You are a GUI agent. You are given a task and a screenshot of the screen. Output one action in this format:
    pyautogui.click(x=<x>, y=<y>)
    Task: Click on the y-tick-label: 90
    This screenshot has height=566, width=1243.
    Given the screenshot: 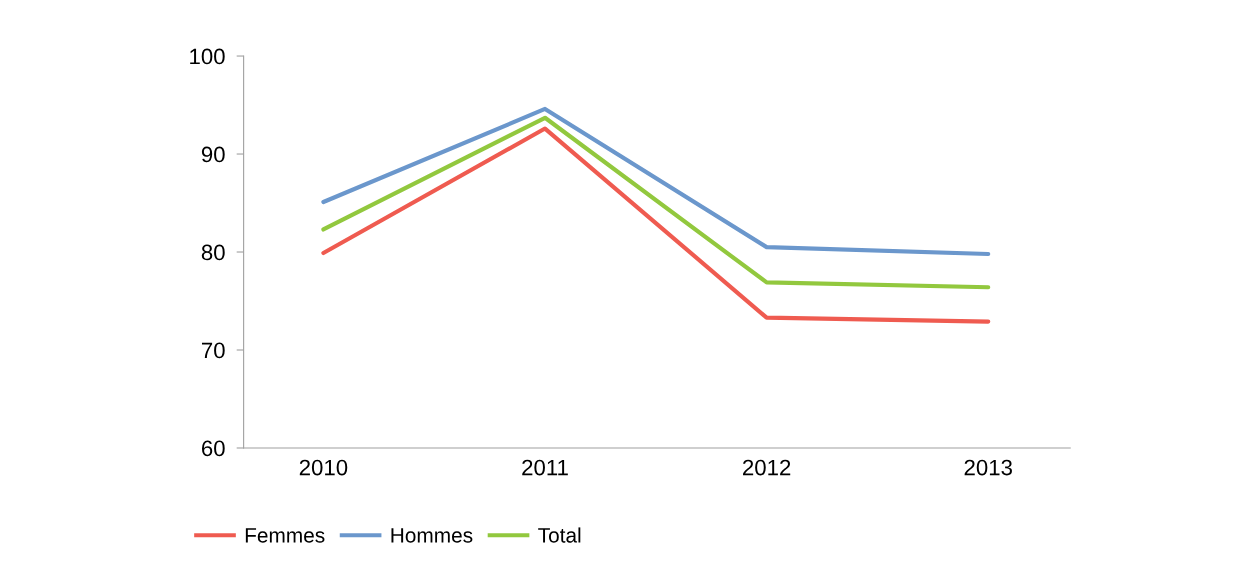 What is the action you would take?
    pyautogui.click(x=213, y=154)
    